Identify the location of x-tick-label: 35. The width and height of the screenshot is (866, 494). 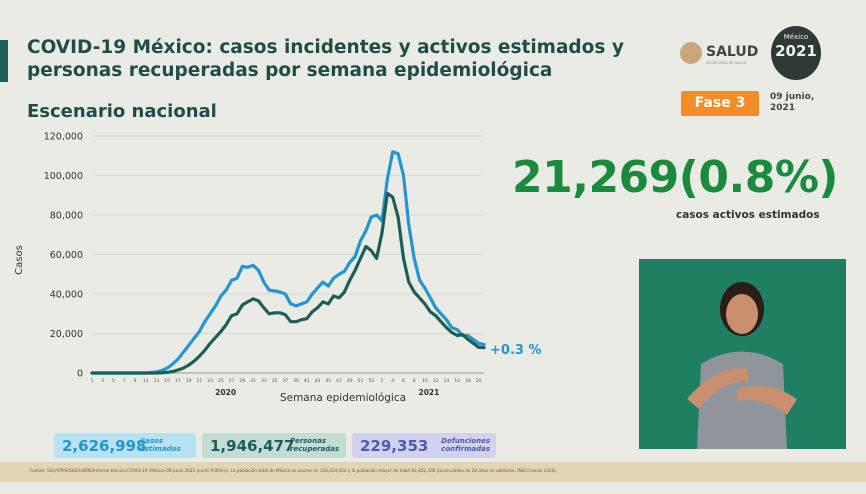
(275, 381).